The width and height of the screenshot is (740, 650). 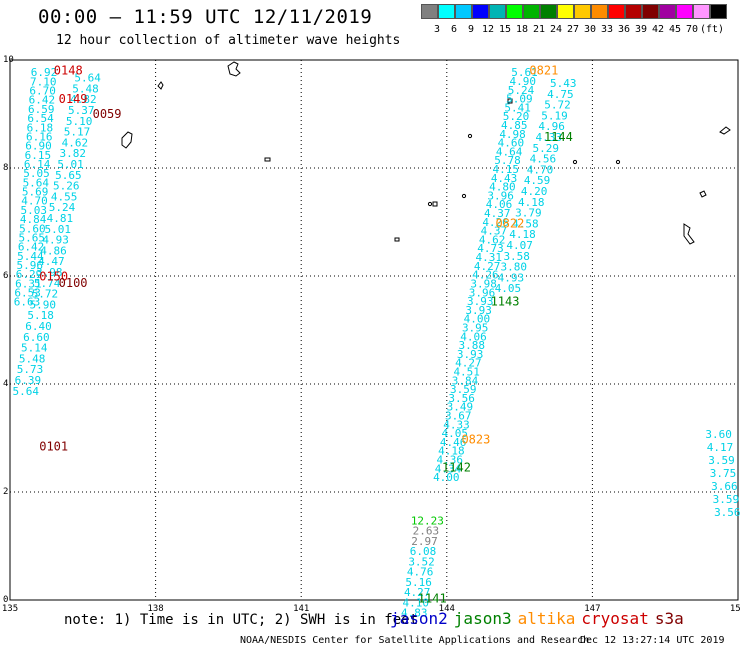 What do you see at coordinates (42, 91) in the screenshot?
I see `swh-value: 6.70` at bounding box center [42, 91].